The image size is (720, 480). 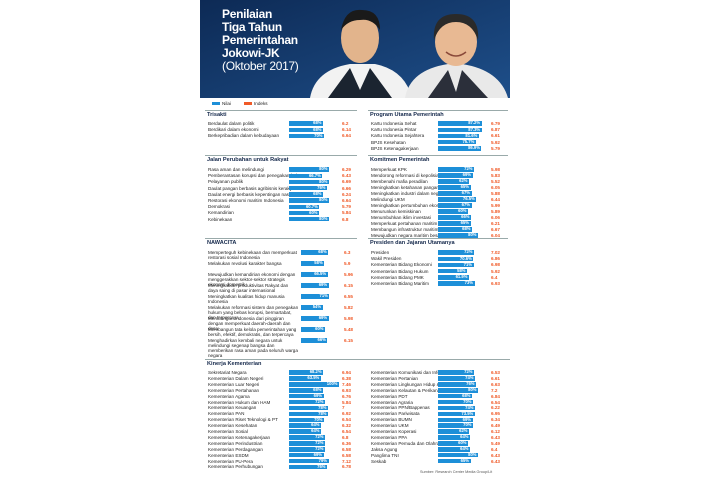 I want to click on indeks-value: 6.54, so click(x=495, y=402).